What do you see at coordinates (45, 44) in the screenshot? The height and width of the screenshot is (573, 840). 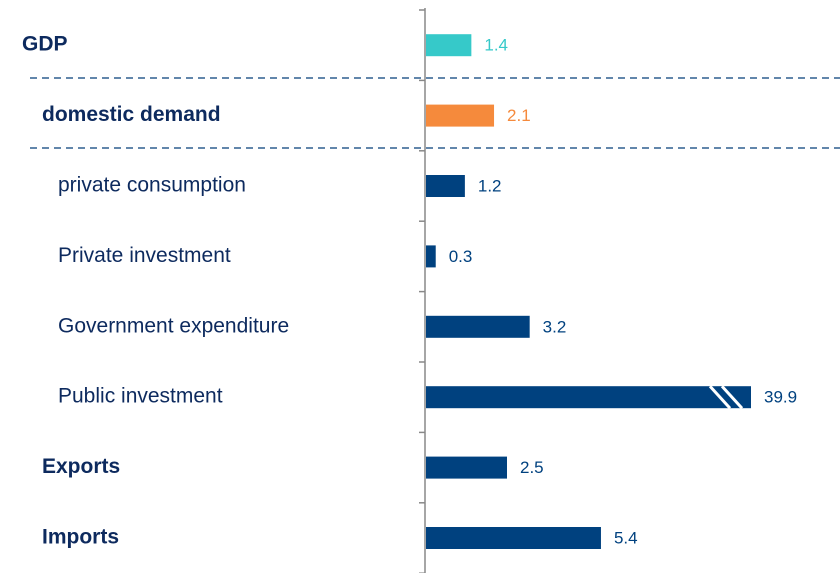 I see `category-label: GDP` at bounding box center [45, 44].